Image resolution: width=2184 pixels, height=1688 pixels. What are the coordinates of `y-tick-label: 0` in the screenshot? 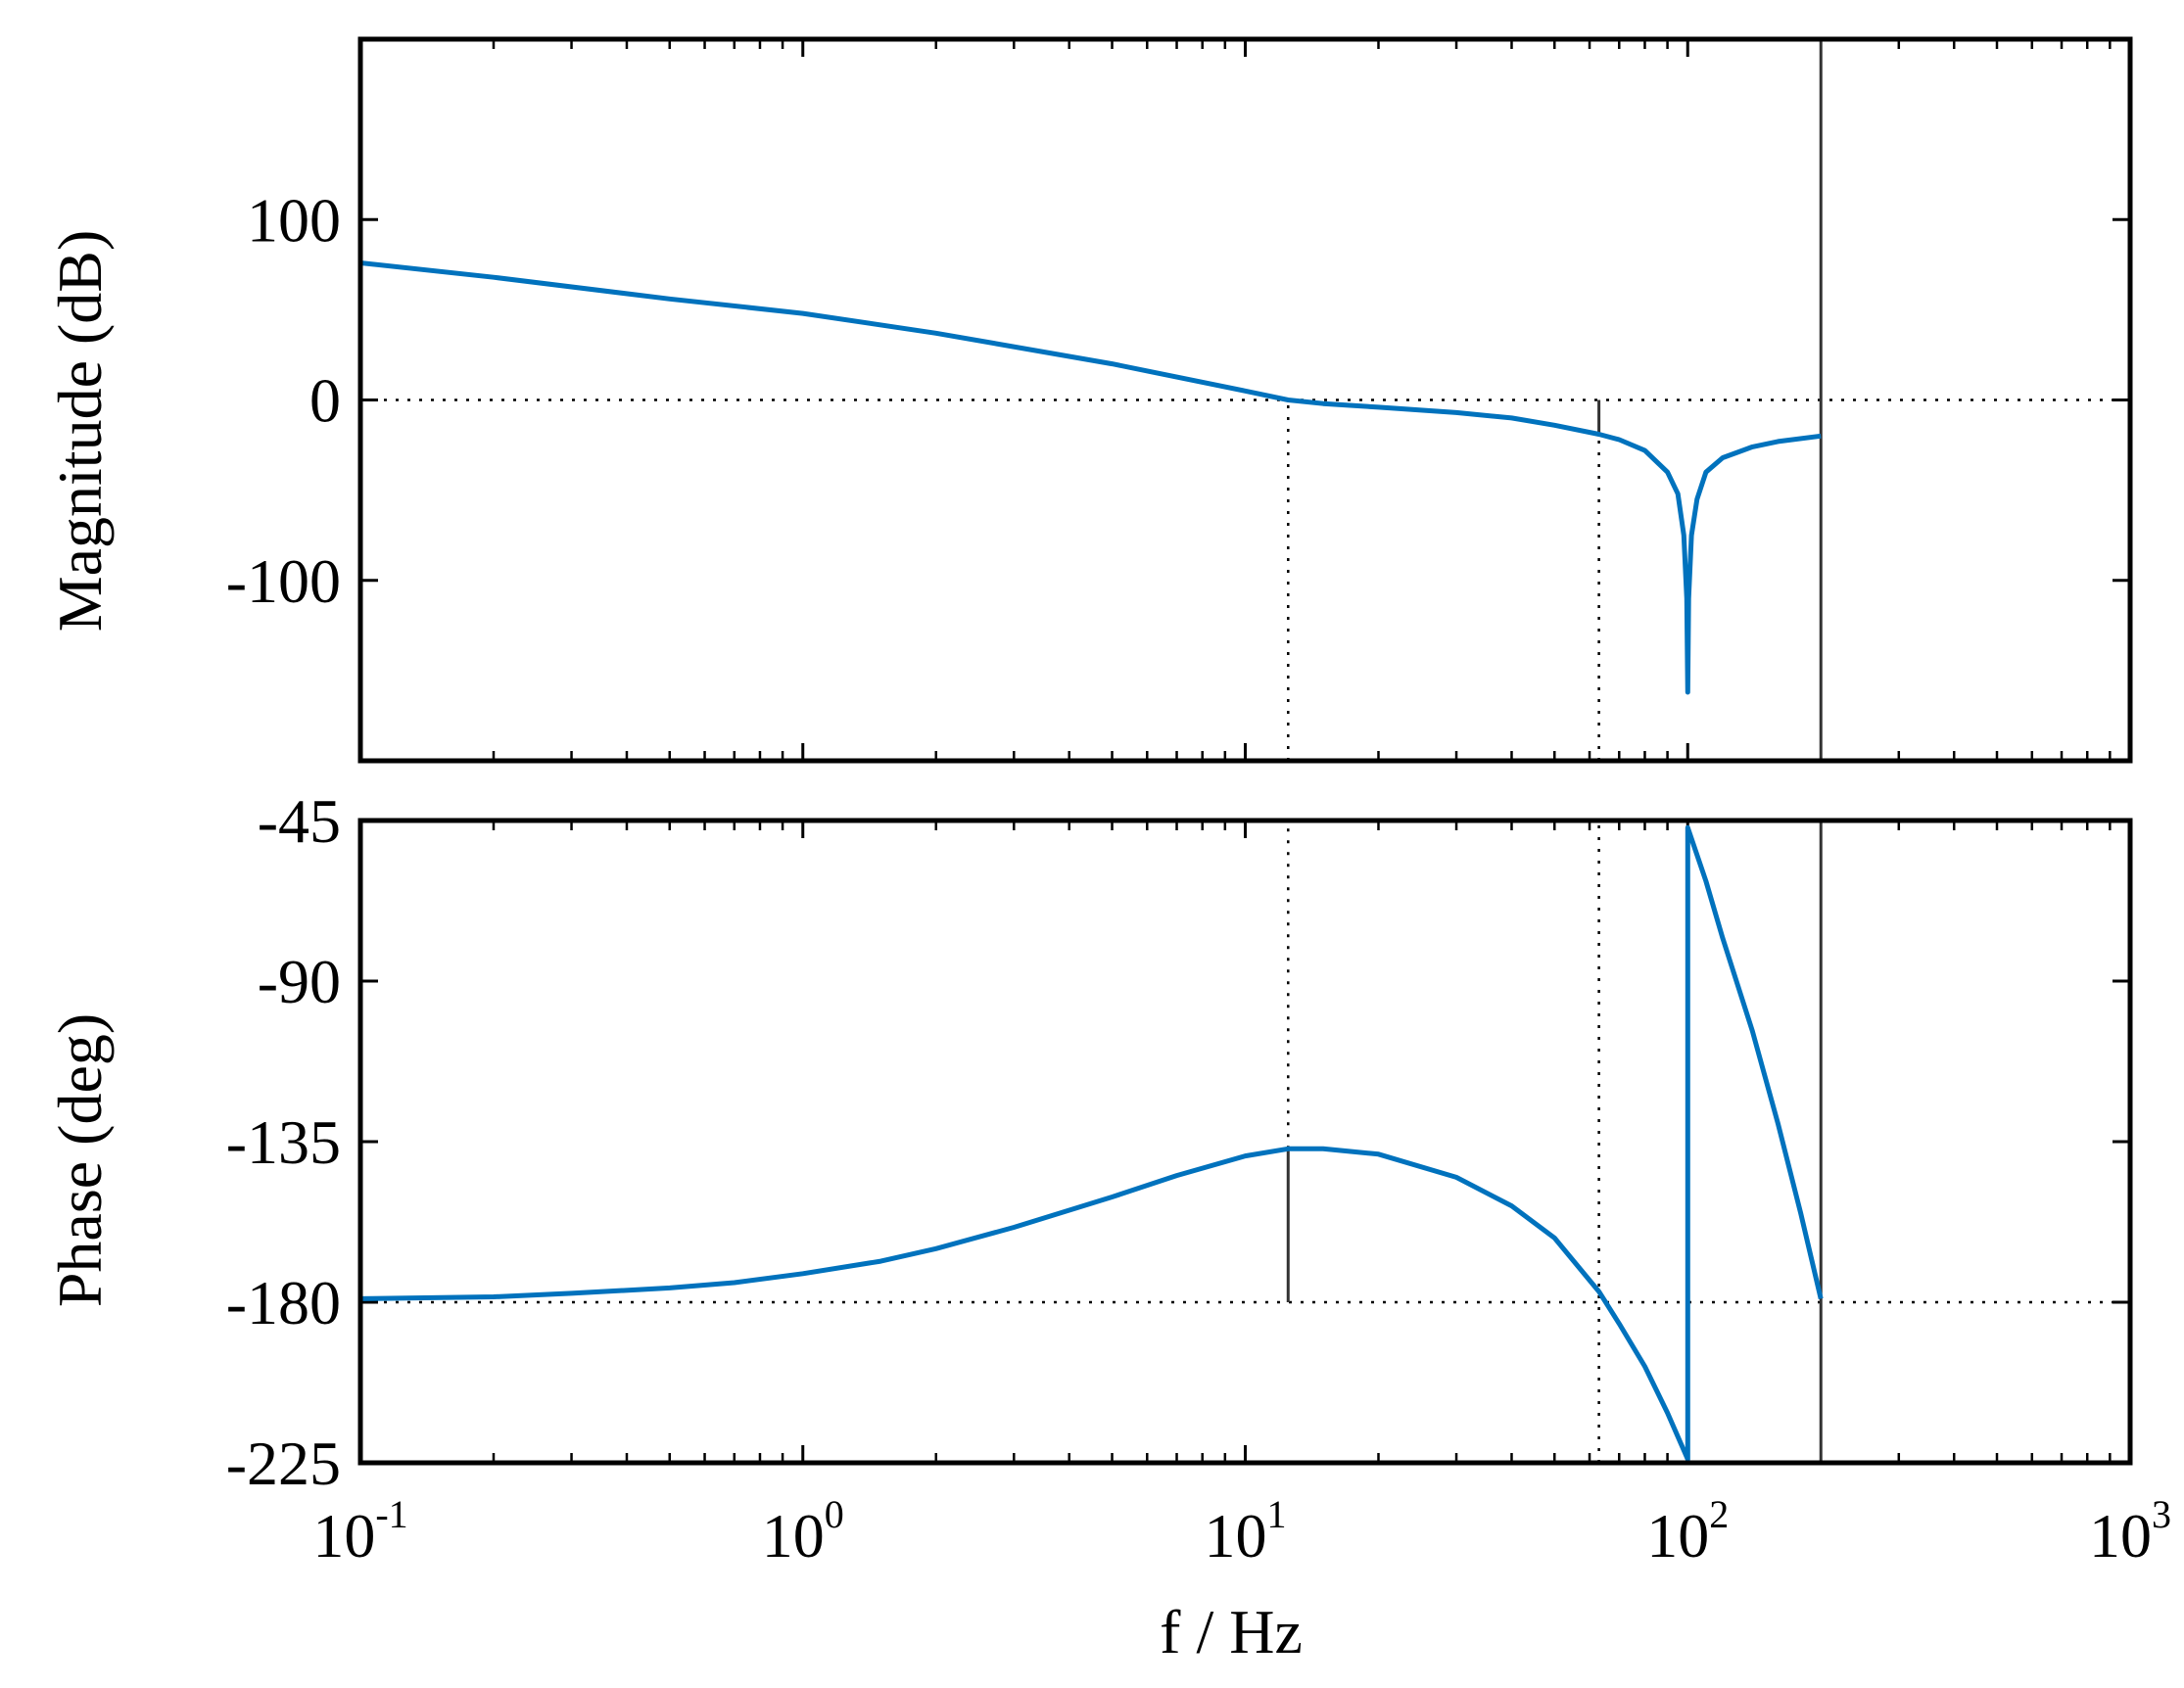 It's located at (325, 401).